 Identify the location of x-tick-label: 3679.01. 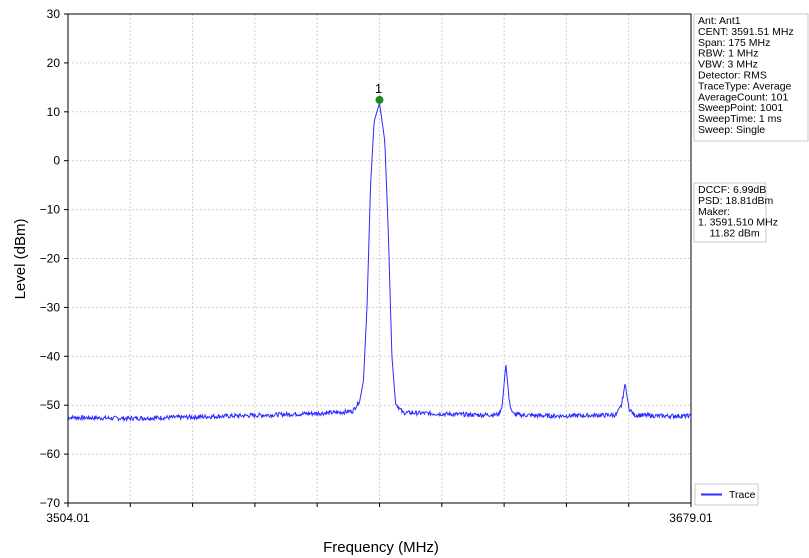
(691, 518).